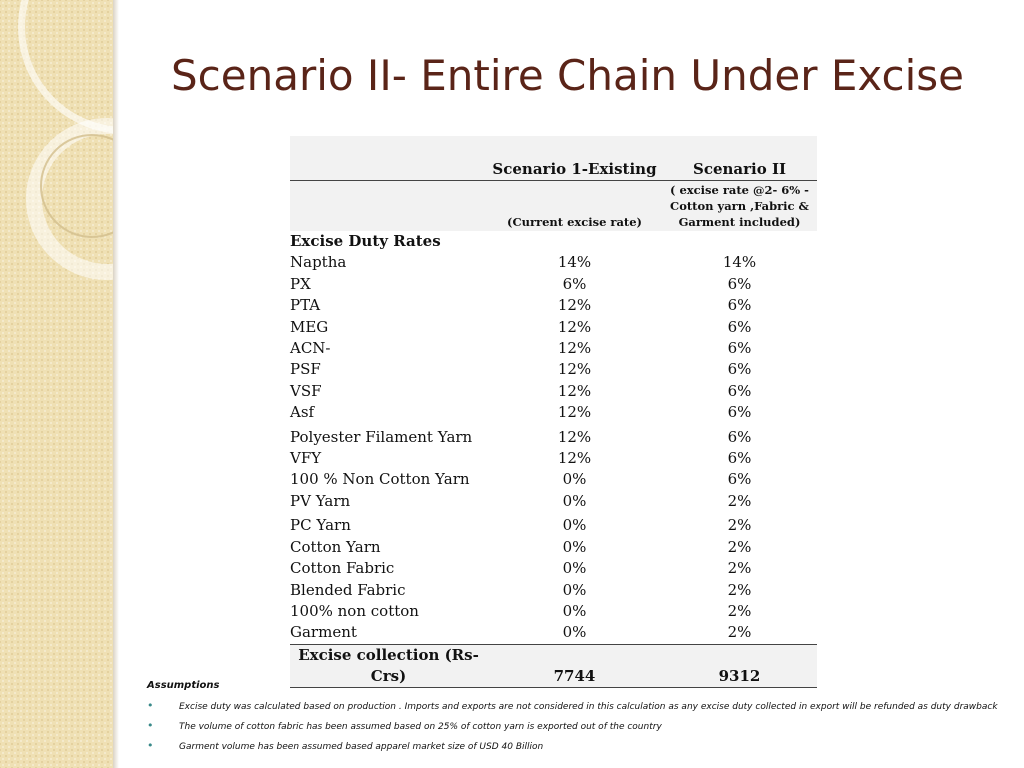 The image size is (1024, 768). Describe the element at coordinates (567, 75) in the screenshot. I see `slide-title: Scenario II- Entire Chain Under Excise` at that location.